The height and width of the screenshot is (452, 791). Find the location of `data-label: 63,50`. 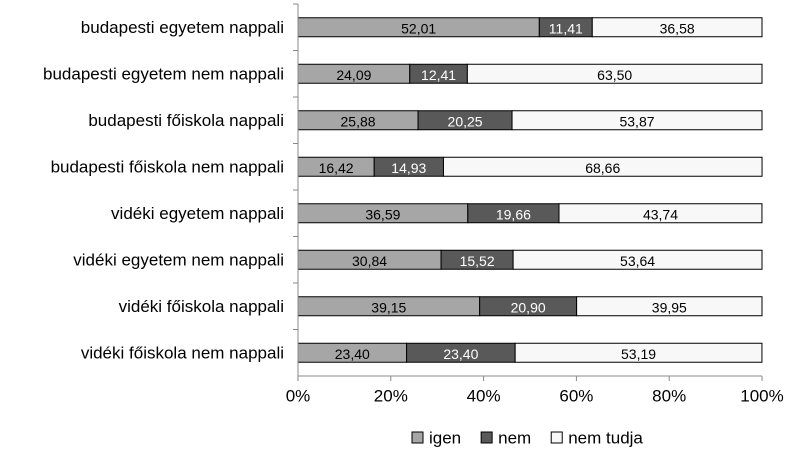

data-label: 63,50 is located at coordinates (614, 75).